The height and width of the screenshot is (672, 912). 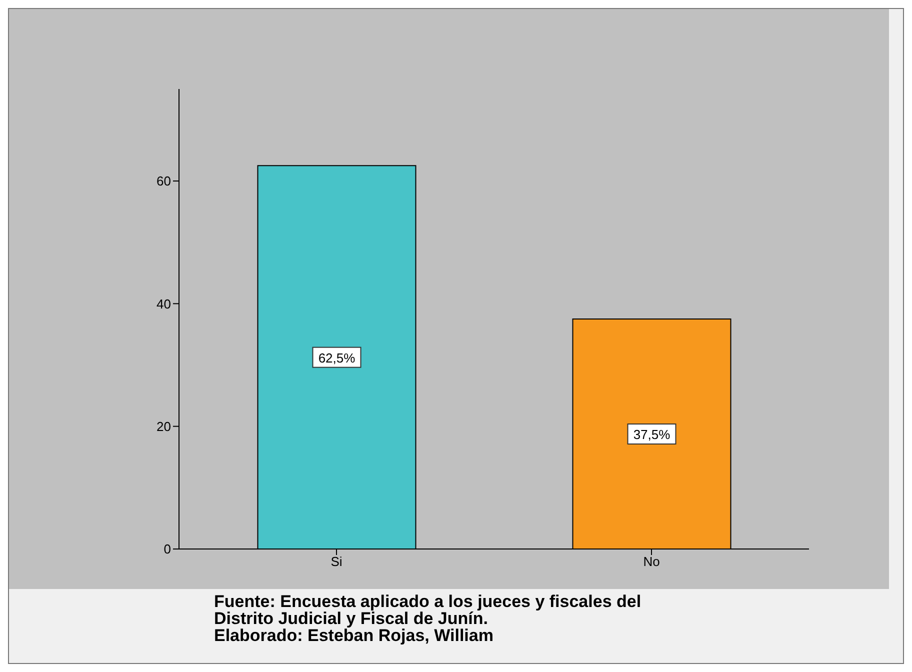 I want to click on y-tick-label: 20, so click(x=163, y=426).